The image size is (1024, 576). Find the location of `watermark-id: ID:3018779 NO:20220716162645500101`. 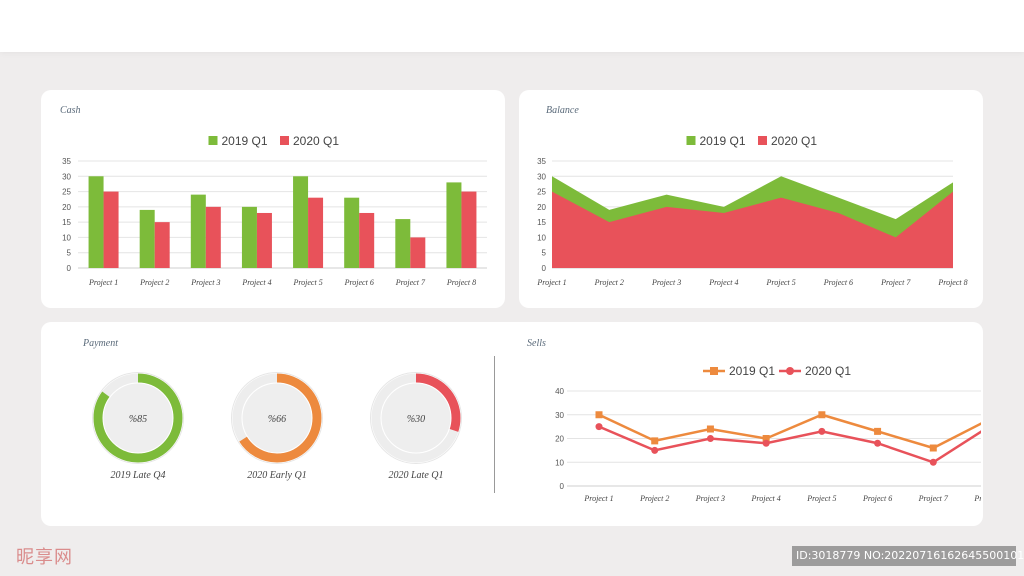

watermark-id: ID:3018779 NO:20220716162645500101 is located at coordinates (908, 556).